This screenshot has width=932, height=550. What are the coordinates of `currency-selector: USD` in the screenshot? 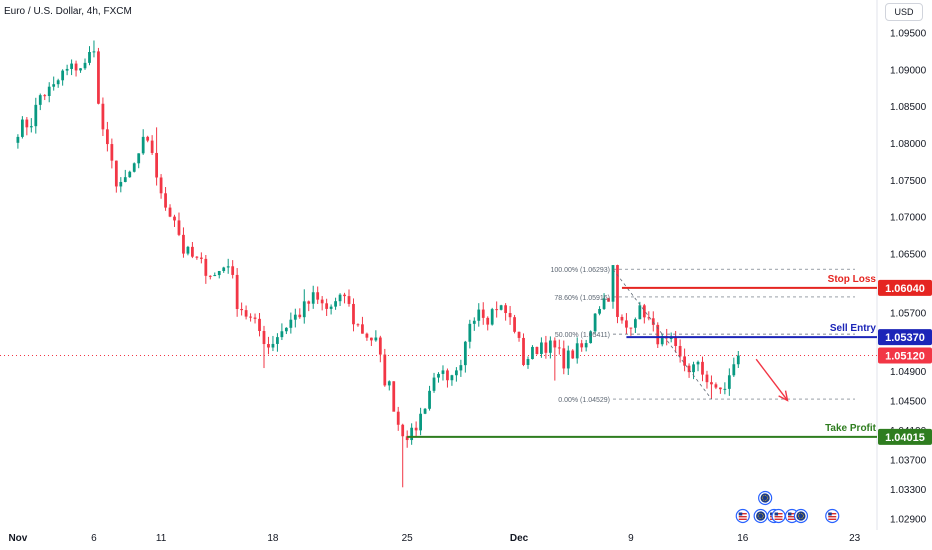 It's located at (904, 12).